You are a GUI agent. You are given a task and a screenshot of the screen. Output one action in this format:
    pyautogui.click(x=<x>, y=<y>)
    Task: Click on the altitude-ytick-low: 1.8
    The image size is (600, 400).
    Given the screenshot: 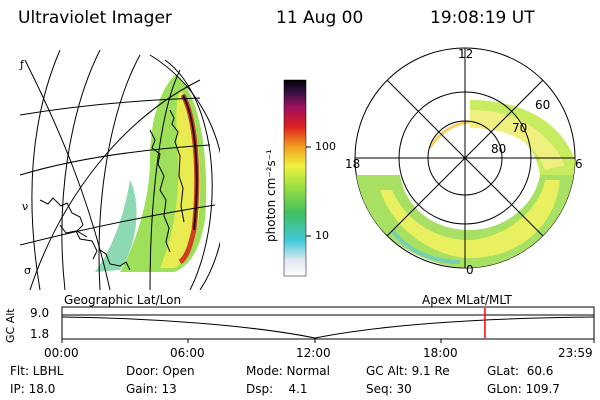 What is the action you would take?
    pyautogui.click(x=40, y=334)
    